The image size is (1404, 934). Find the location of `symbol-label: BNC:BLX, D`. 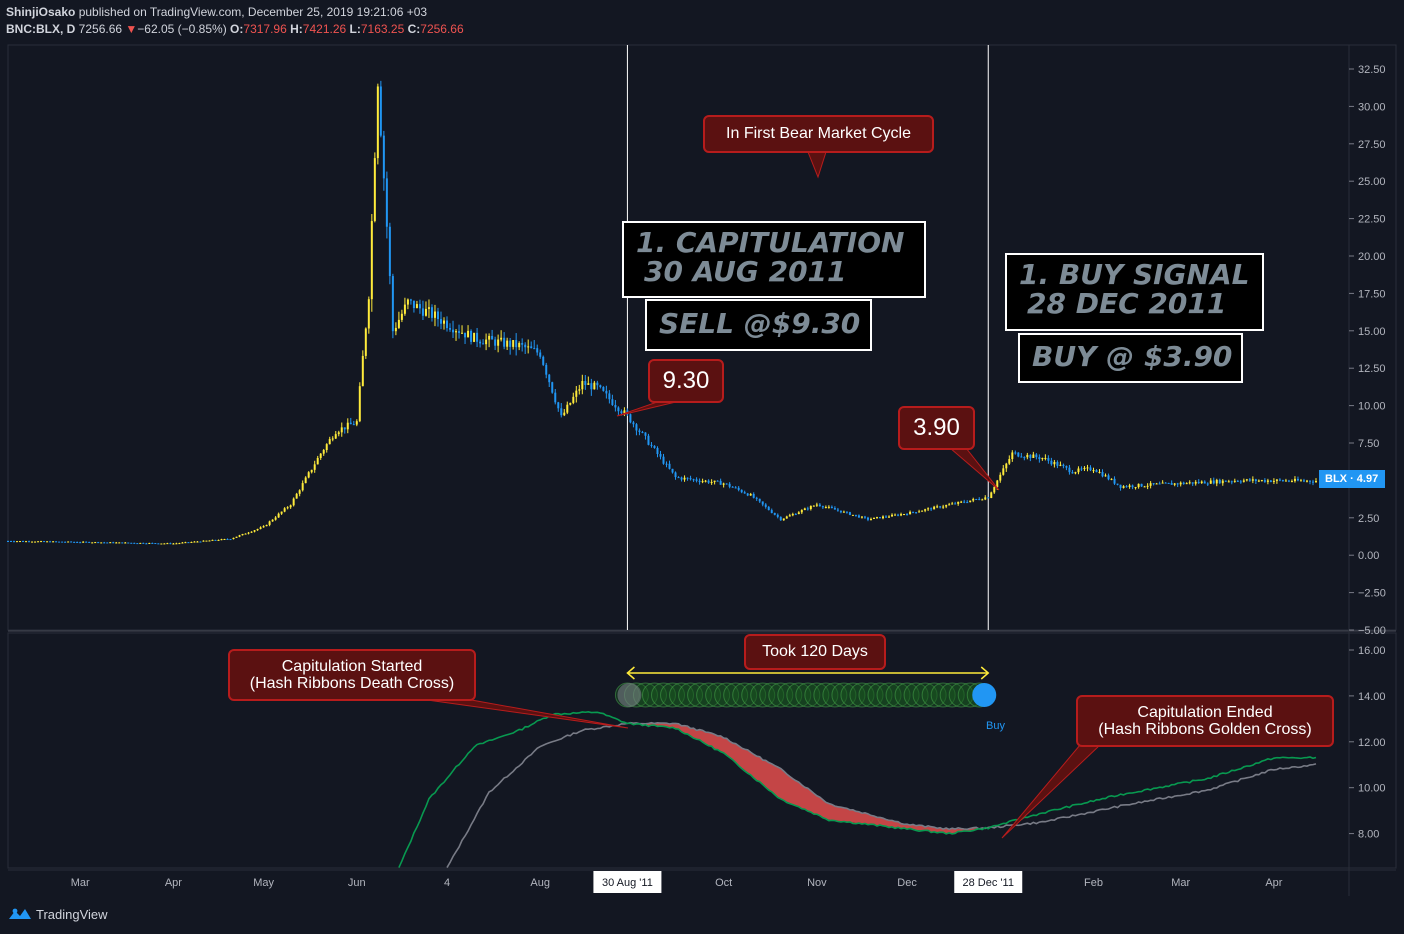

symbol-label: BNC:BLX, D is located at coordinates (41, 29).